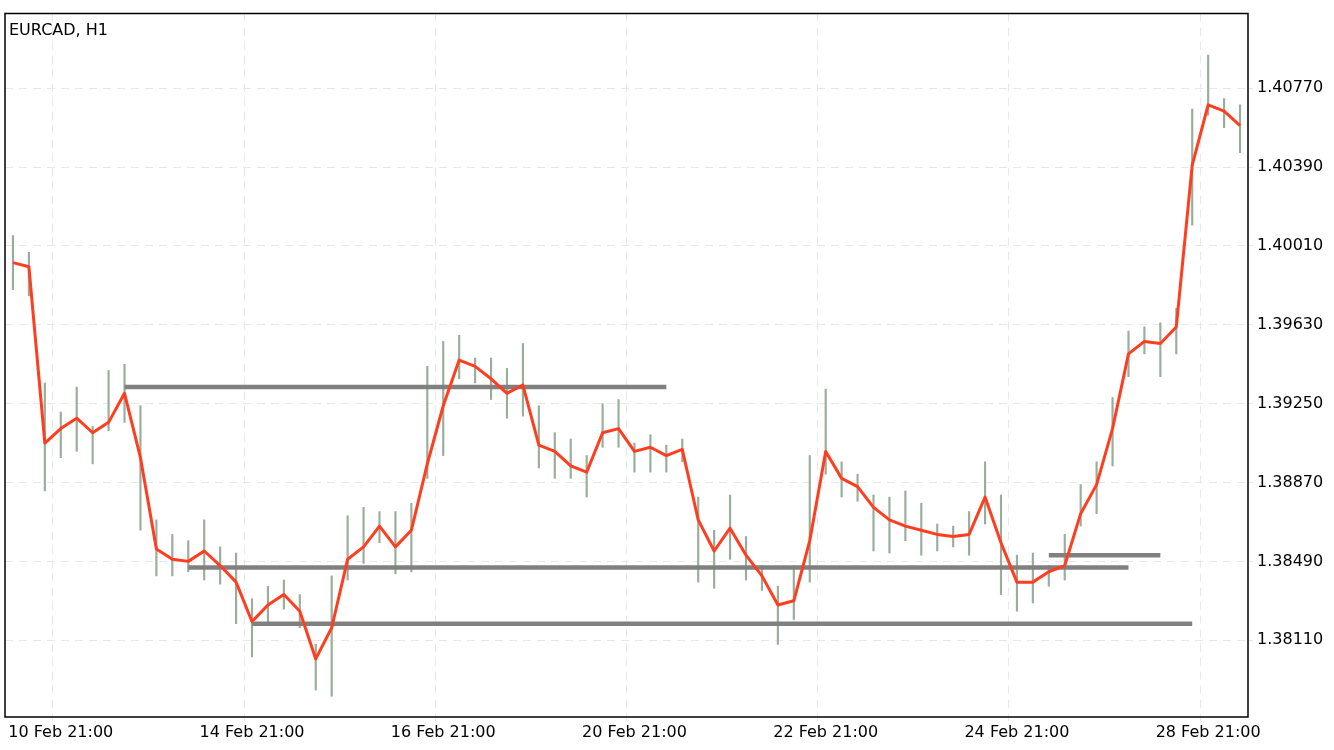  Describe the element at coordinates (58, 29) in the screenshot. I see `chart-title: EURCAD, H1` at that location.